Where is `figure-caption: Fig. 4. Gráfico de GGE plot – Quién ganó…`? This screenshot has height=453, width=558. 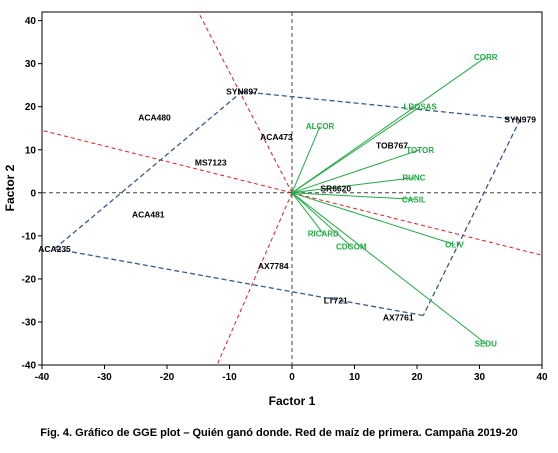 figure-caption: Fig. 4. Gráfico de GGE plot – Quién ganó… is located at coordinates (279, 433).